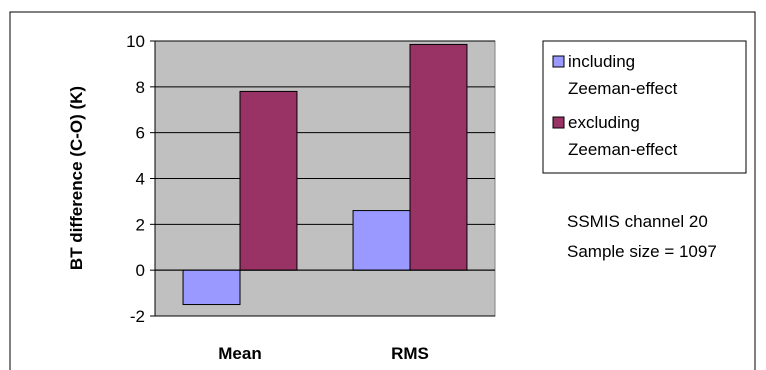 The image size is (766, 370). I want to click on y-tick-label: 0, so click(140, 270).